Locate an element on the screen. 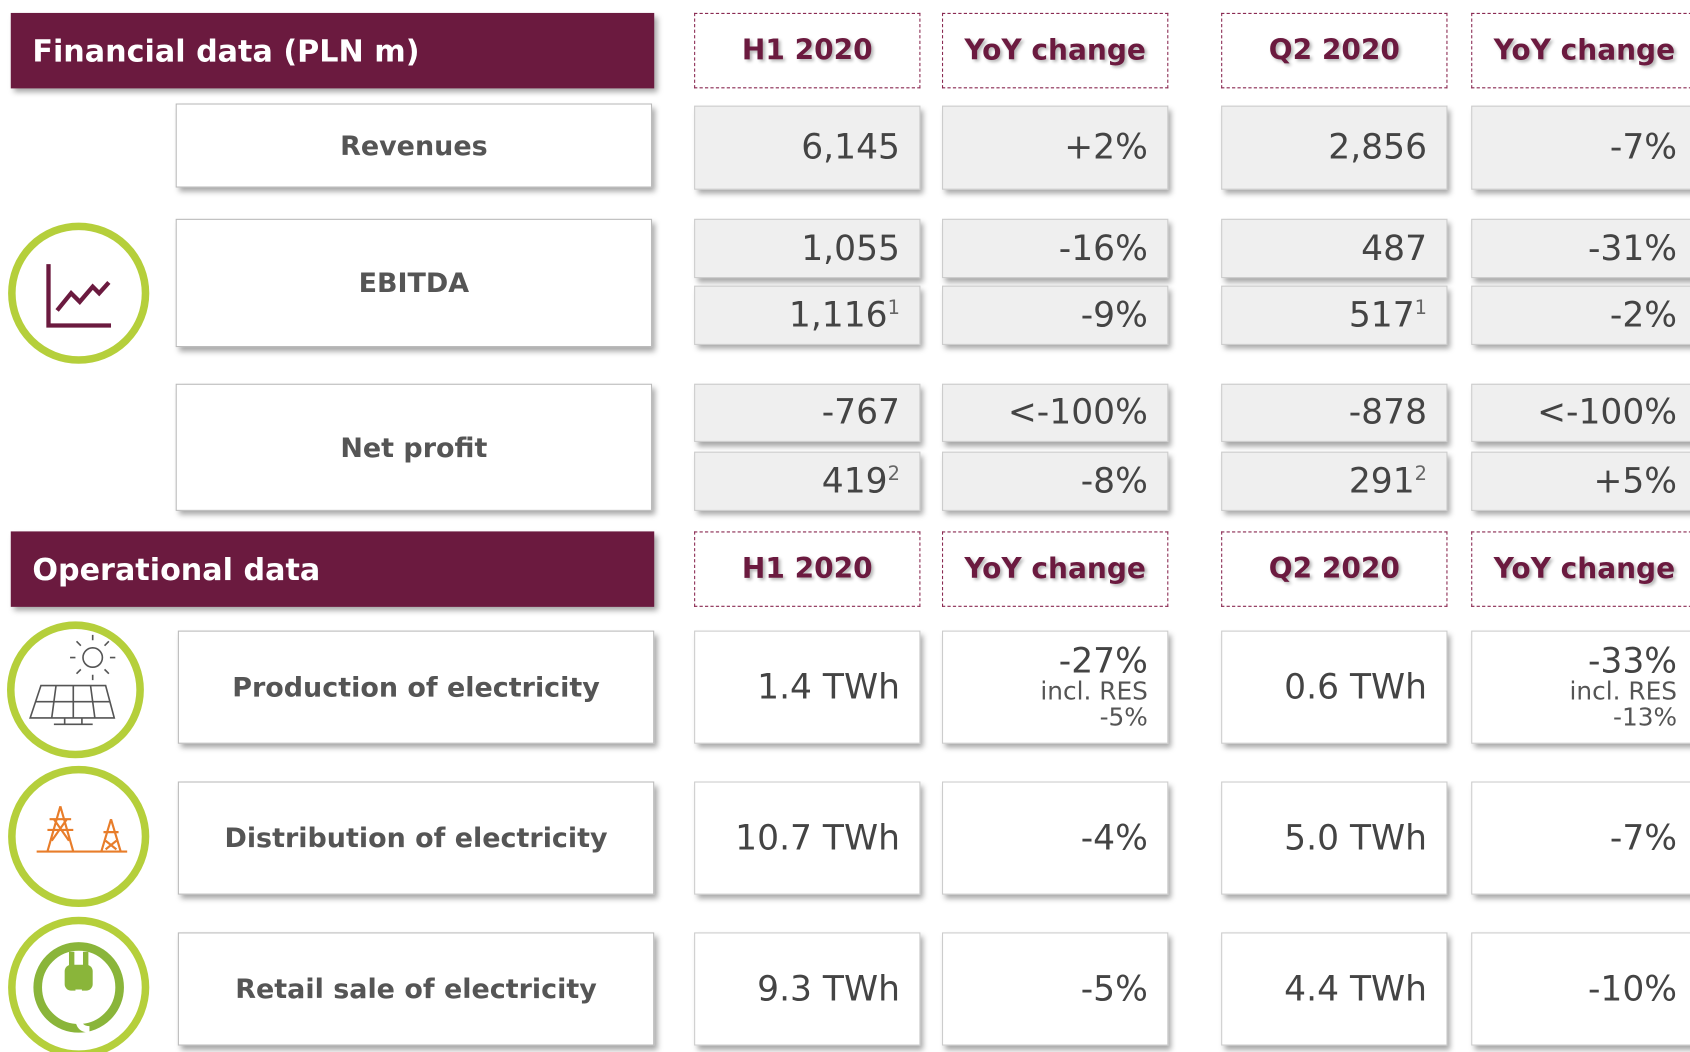 The width and height of the screenshot is (1690, 1052). value-cell: -767 is located at coordinates (807, 412).